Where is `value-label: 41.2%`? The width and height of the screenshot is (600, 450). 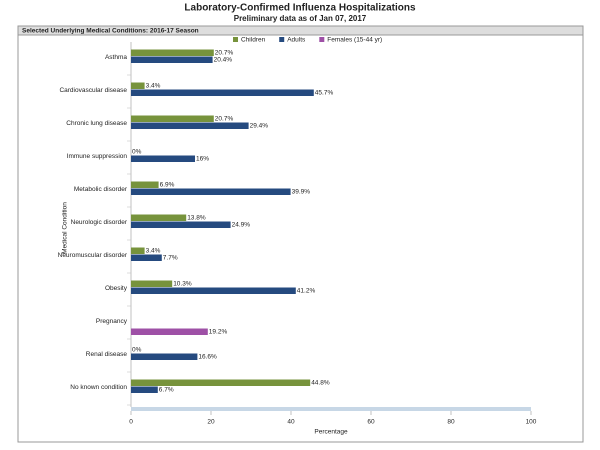 value-label: 41.2% is located at coordinates (306, 291).